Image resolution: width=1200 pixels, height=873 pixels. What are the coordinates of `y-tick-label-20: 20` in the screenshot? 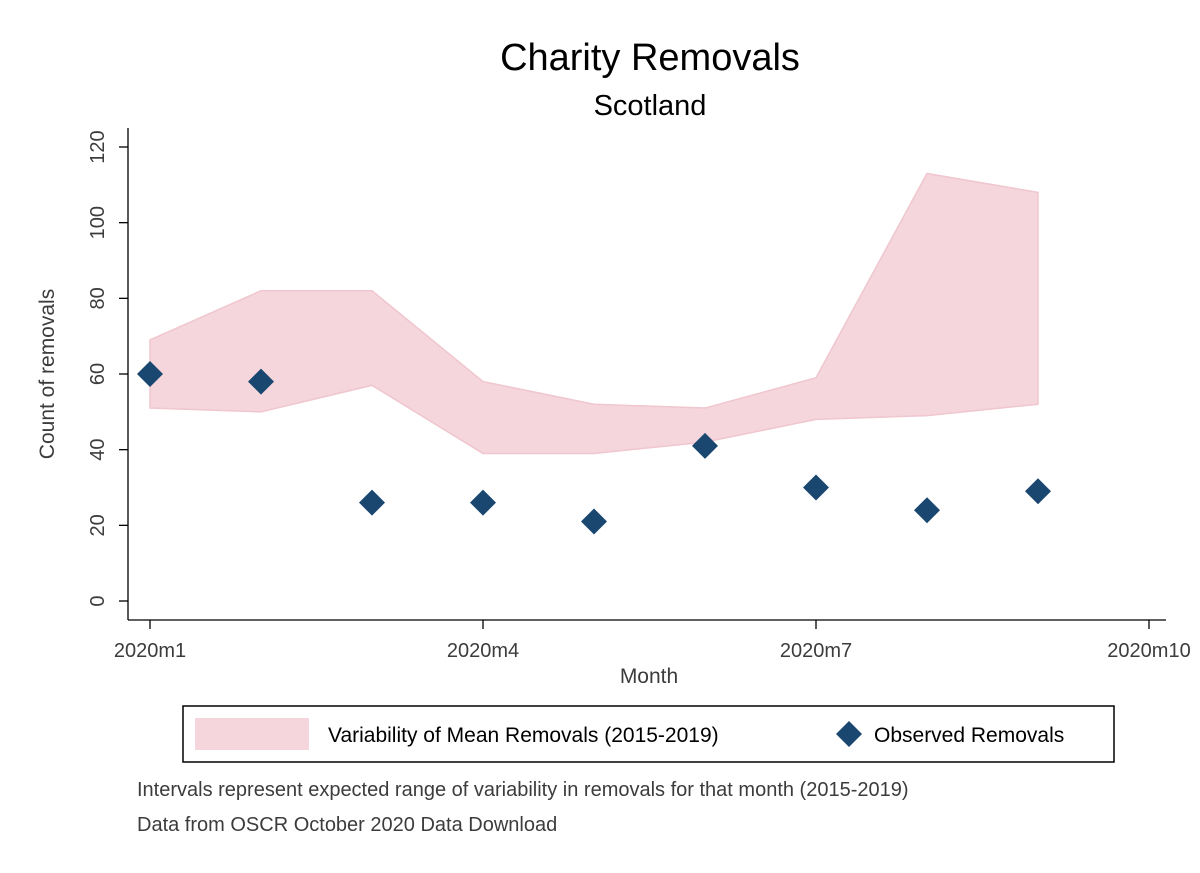 It's located at (98, 525).